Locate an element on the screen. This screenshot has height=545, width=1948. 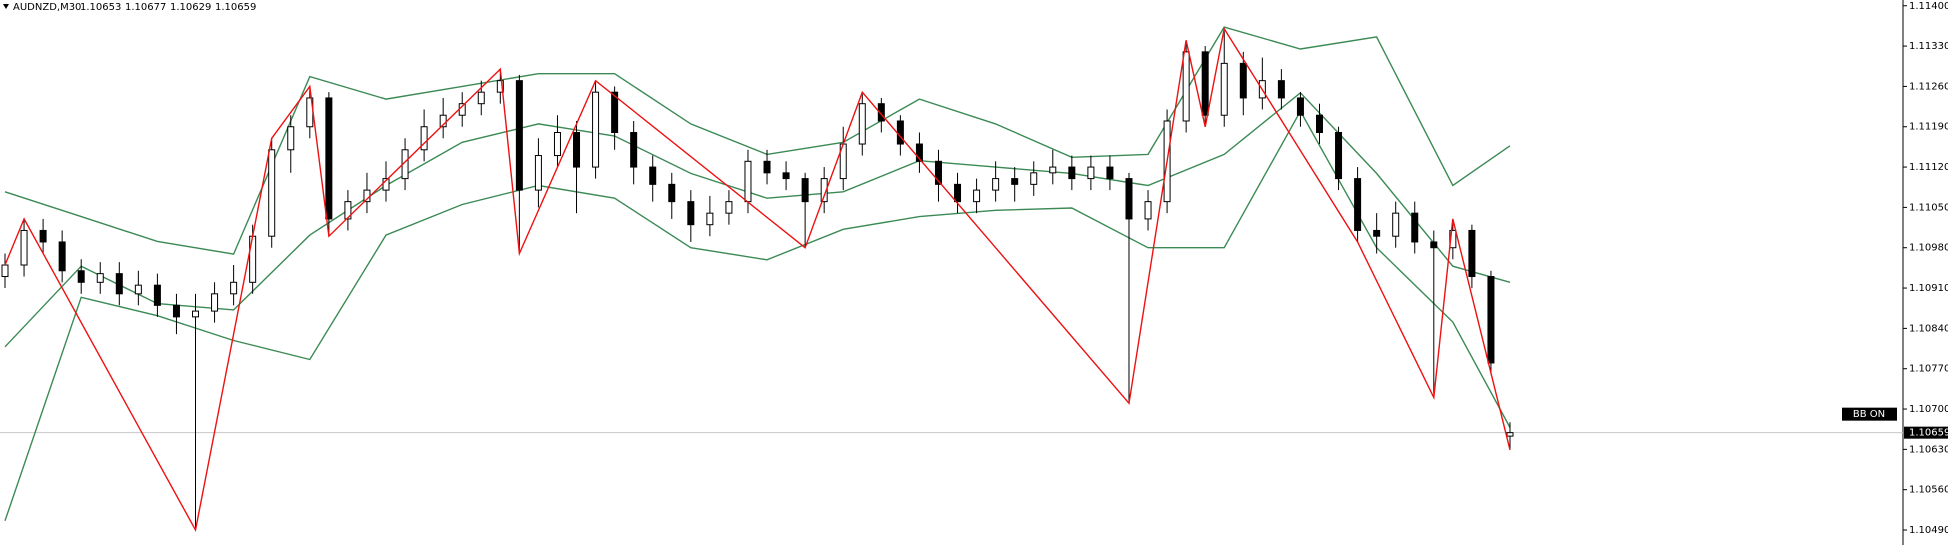
y-tick-label: 1.11120 is located at coordinates (1928, 167).